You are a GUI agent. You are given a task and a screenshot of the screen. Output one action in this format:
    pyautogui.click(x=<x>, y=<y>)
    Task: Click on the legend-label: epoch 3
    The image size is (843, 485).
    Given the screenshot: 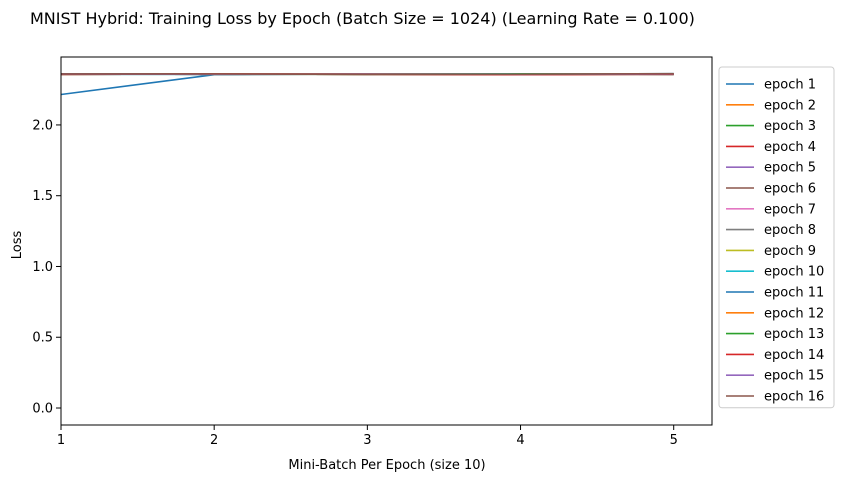 What is the action you would take?
    pyautogui.click(x=790, y=126)
    